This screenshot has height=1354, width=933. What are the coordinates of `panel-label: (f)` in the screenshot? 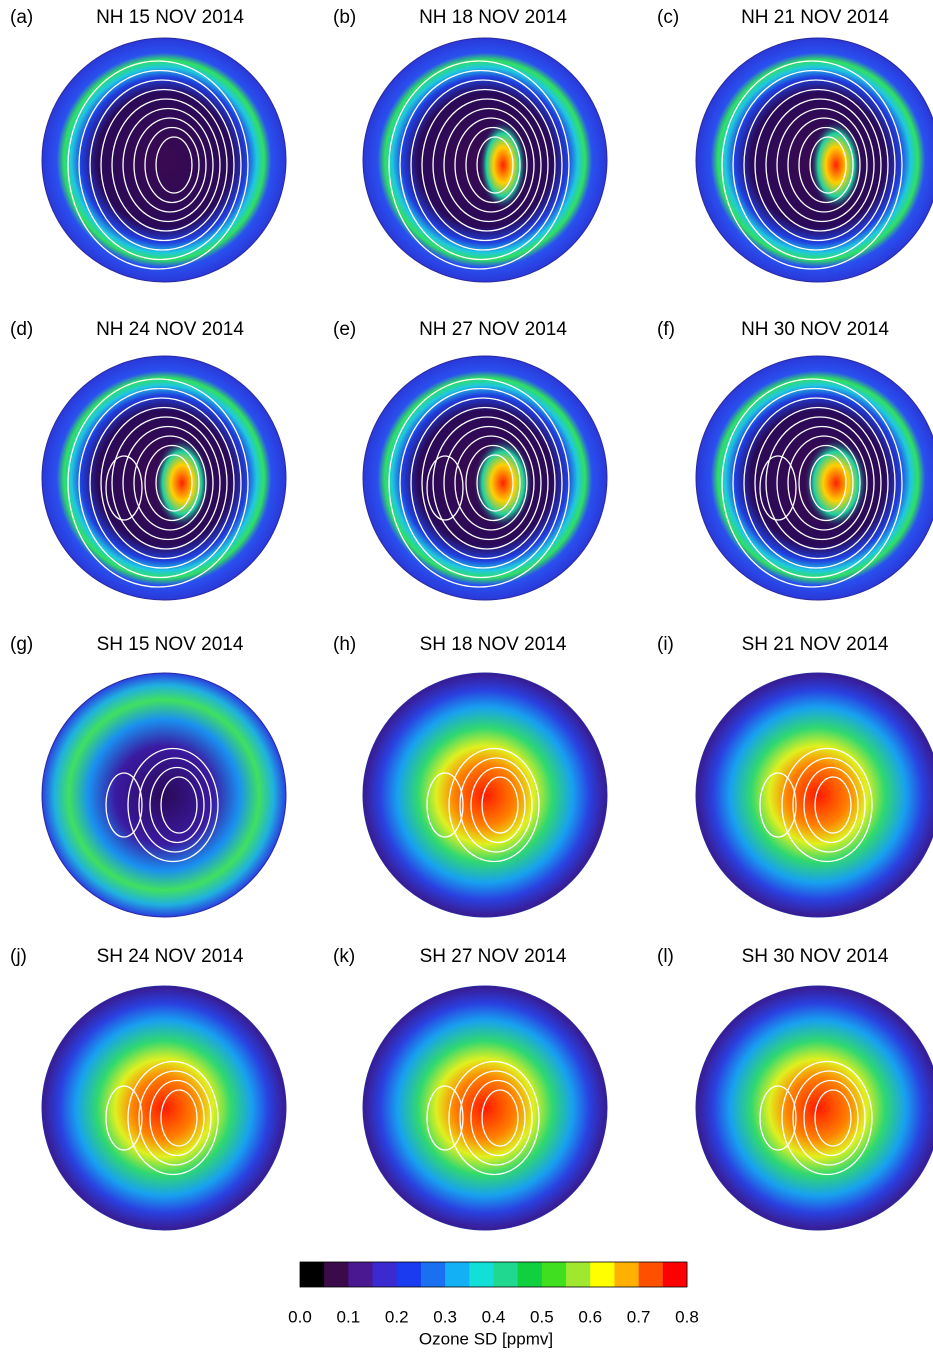 It's located at (666, 329).